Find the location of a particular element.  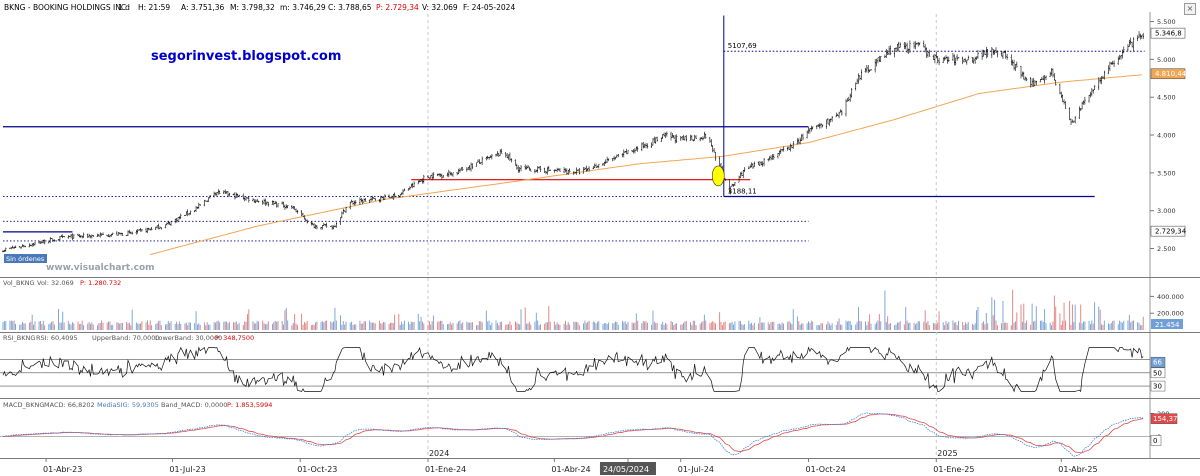

volume-value: Vol: 32.069 is located at coordinates (55, 283).